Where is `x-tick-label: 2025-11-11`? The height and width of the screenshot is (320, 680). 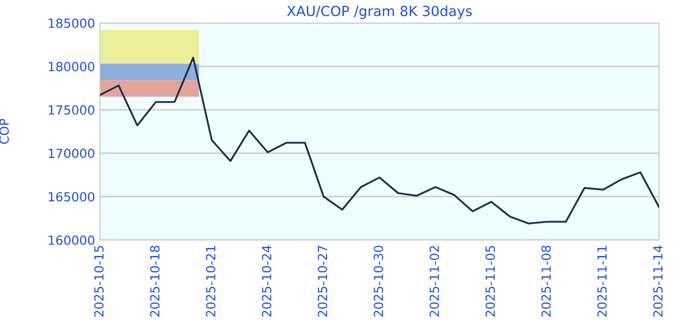
x-tick-label: 2025-11-11 is located at coordinates (602, 281).